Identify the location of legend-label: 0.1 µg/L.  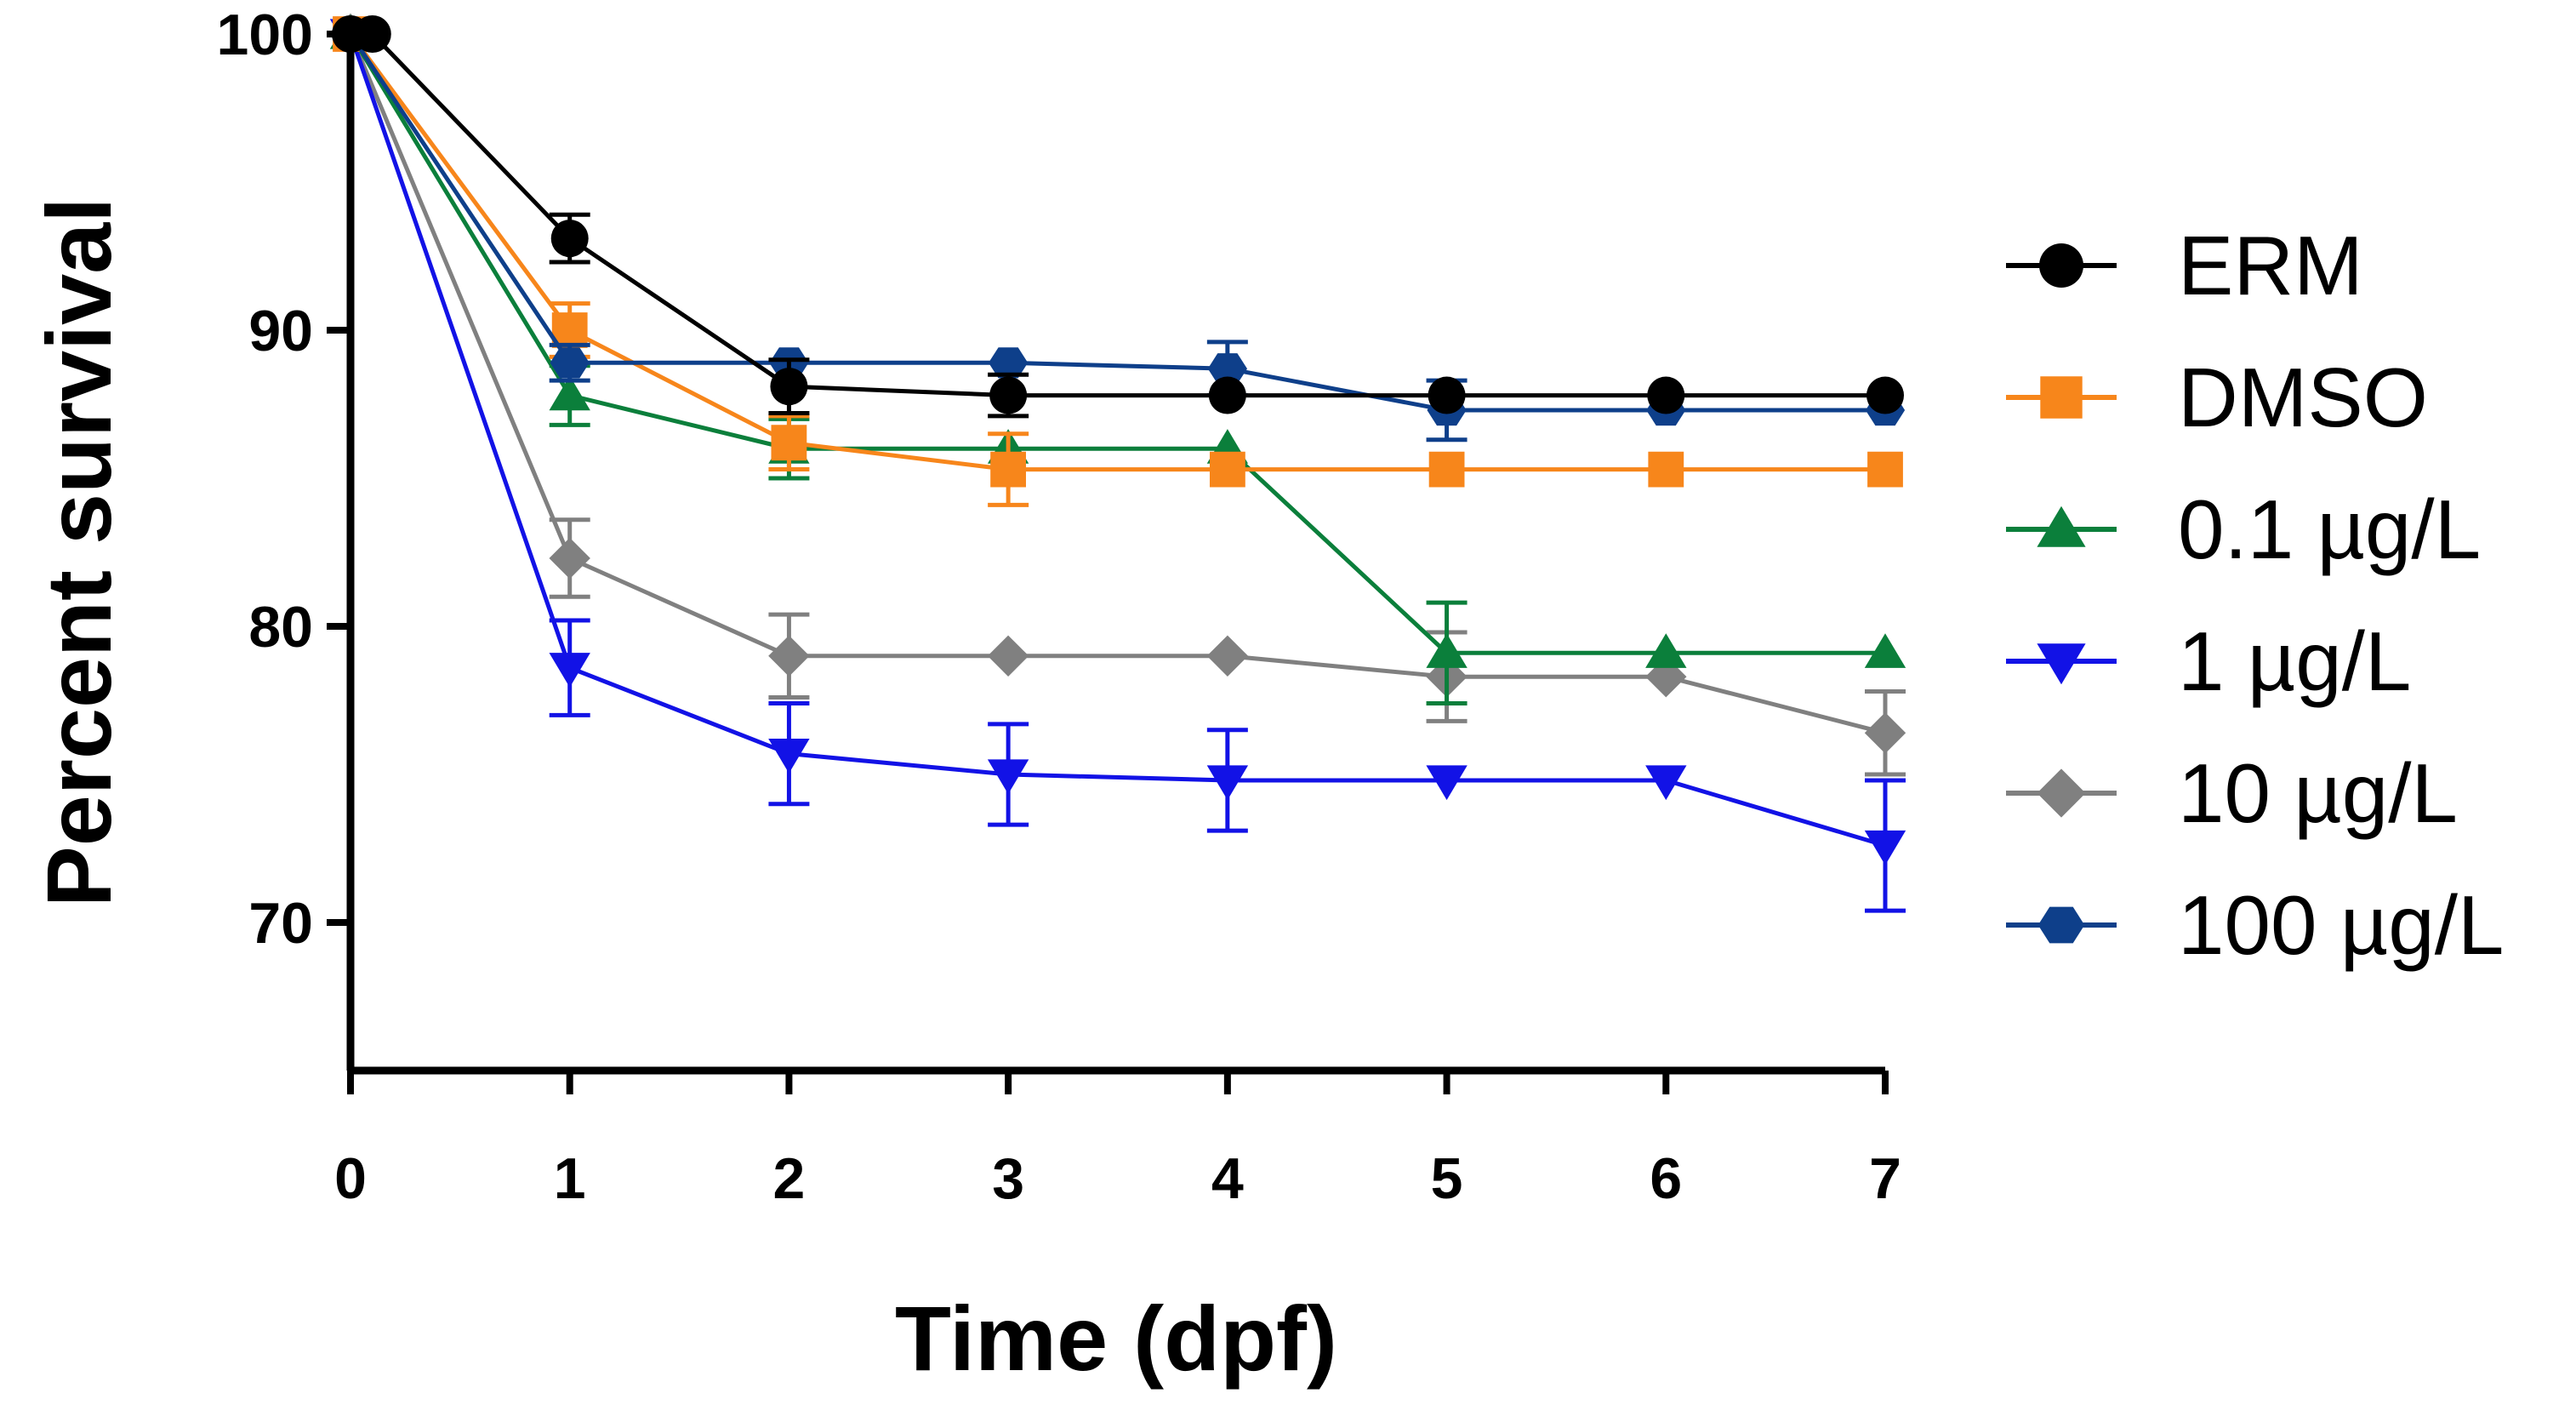
(2329, 529).